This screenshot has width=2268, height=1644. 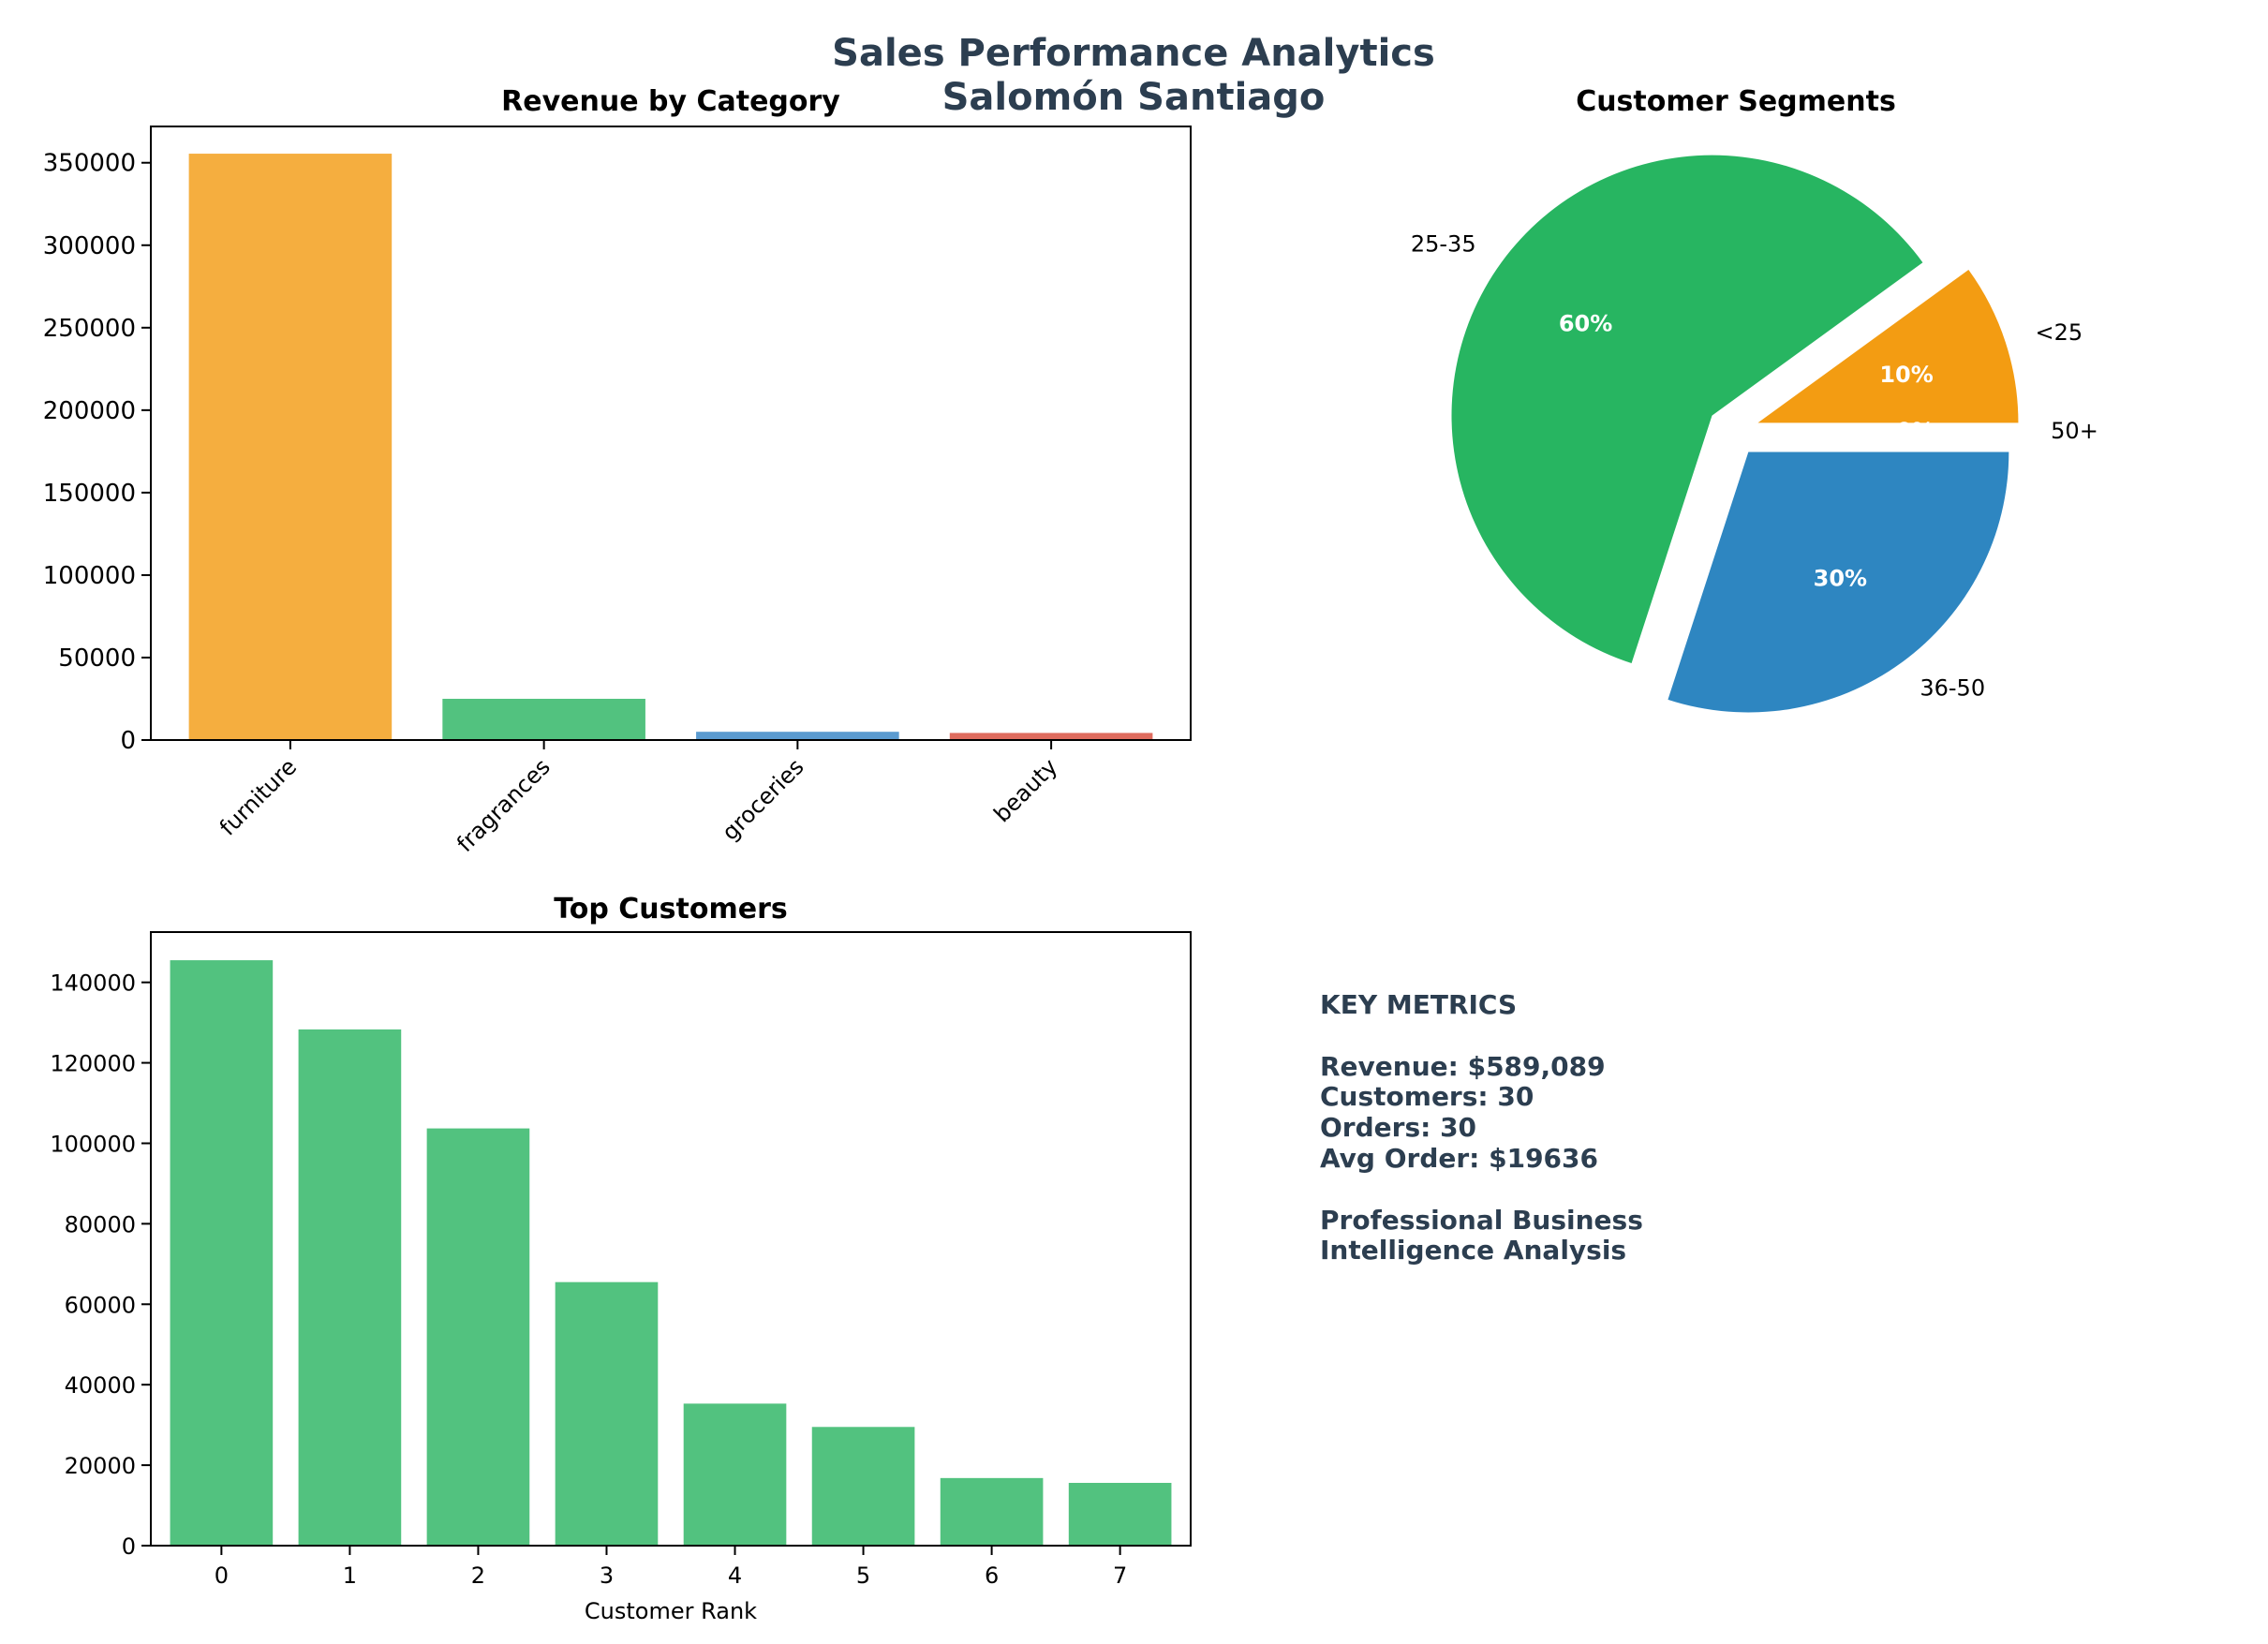 What do you see at coordinates (670, 909) in the screenshot?
I see `top-customers-chart-title: Top Customers` at bounding box center [670, 909].